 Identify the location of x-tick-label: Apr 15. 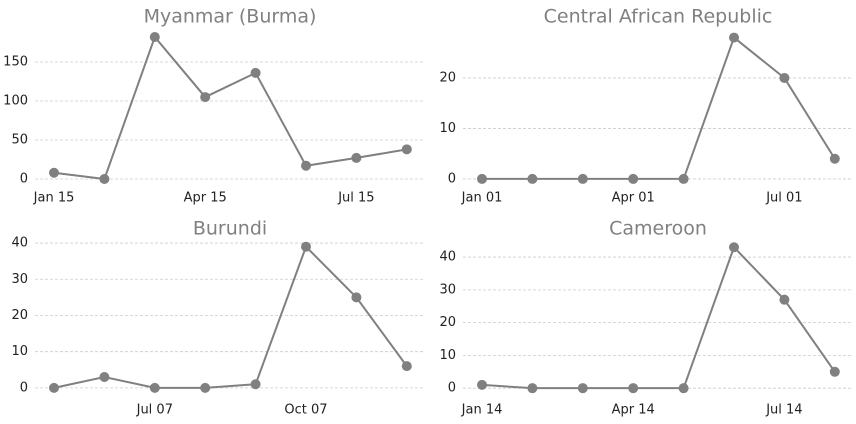
(205, 198).